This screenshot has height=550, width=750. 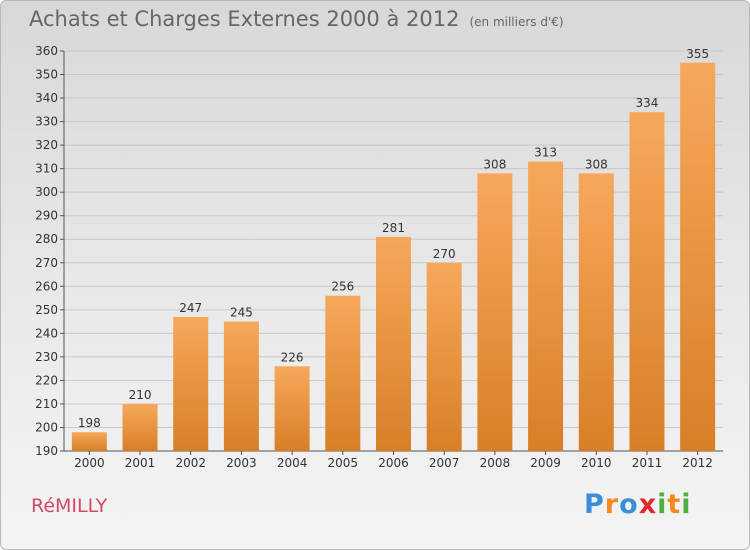 What do you see at coordinates (444, 463) in the screenshot?
I see `x-tick-label: 2007` at bounding box center [444, 463].